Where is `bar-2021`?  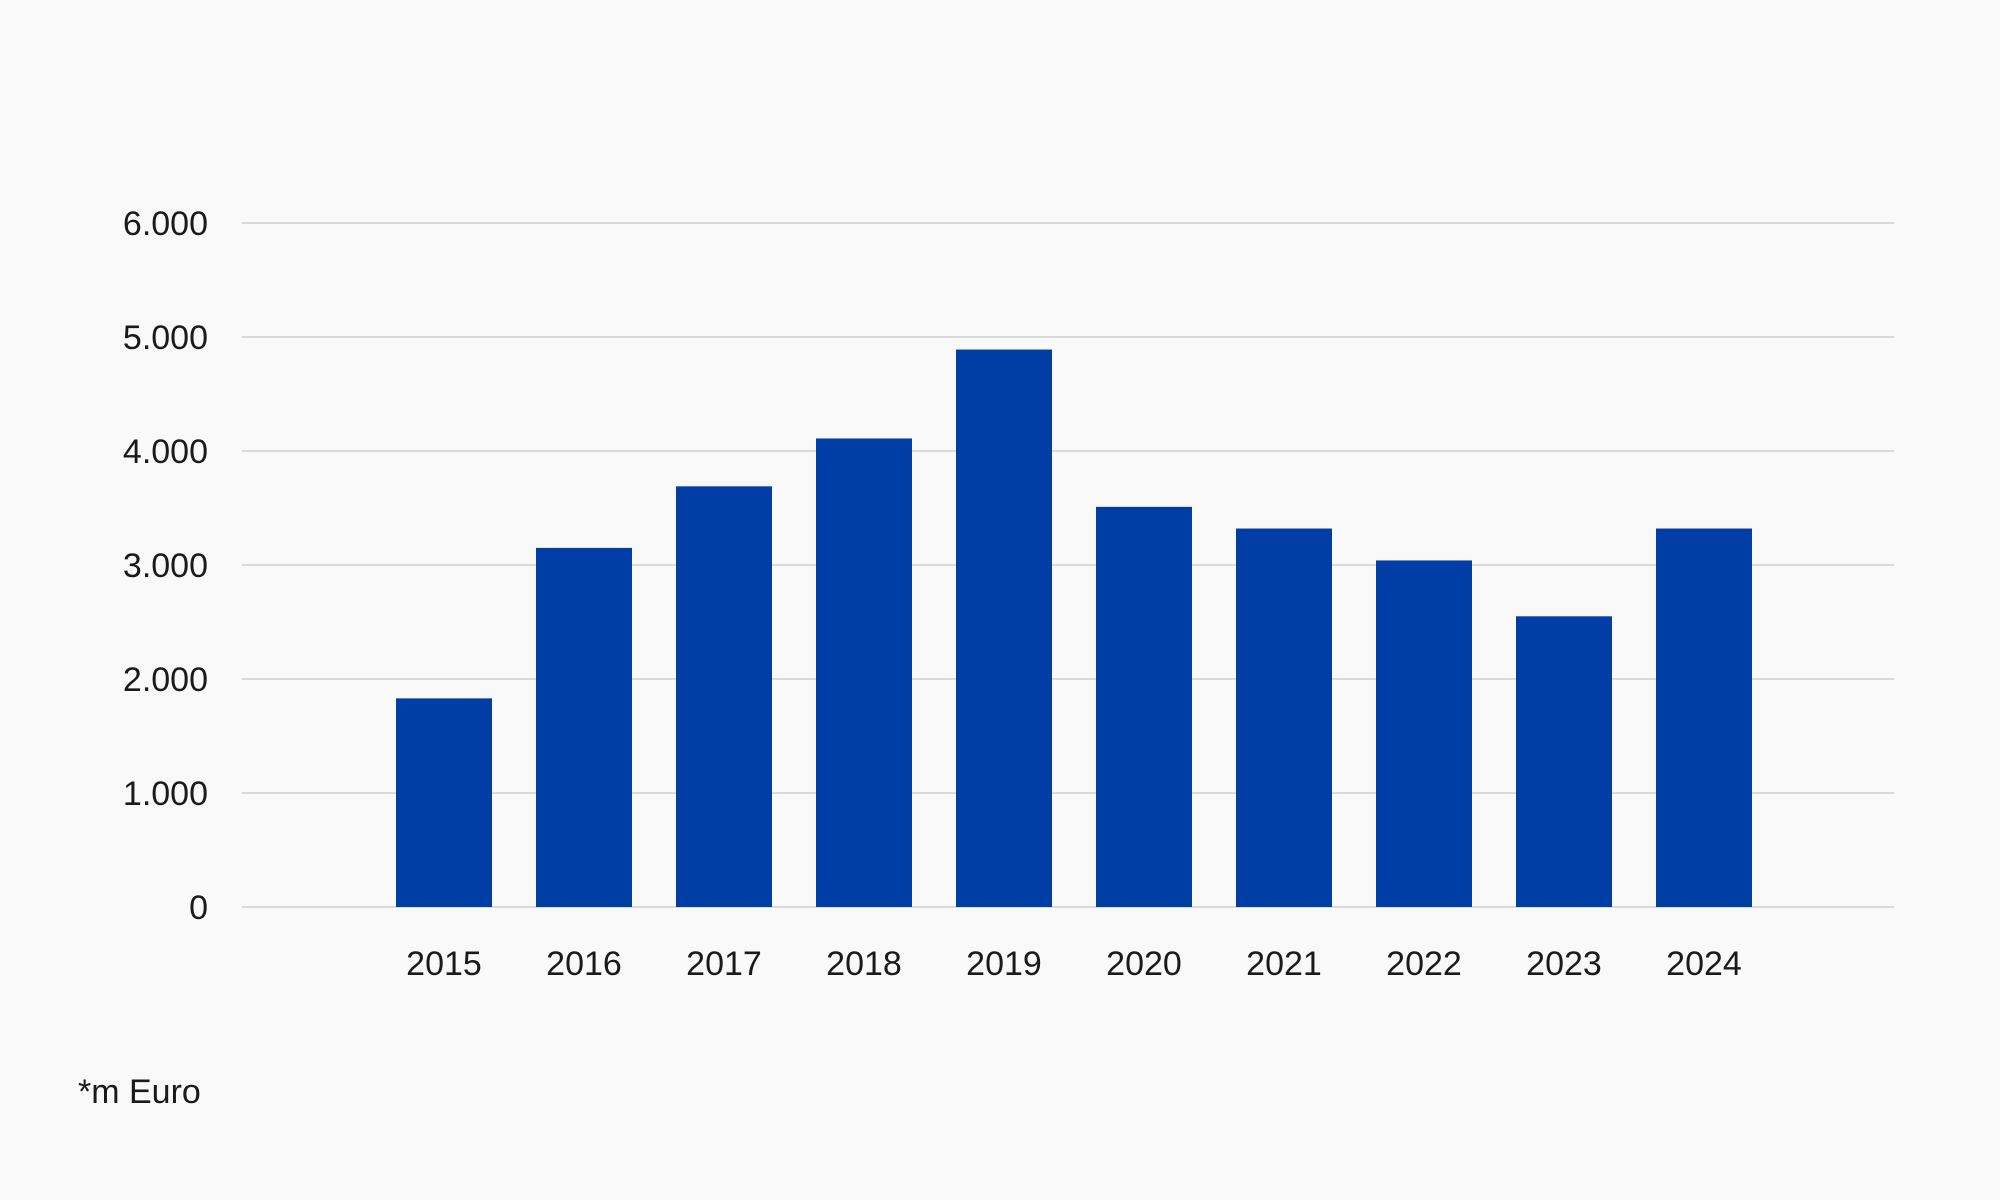 bar-2021 is located at coordinates (1284, 717).